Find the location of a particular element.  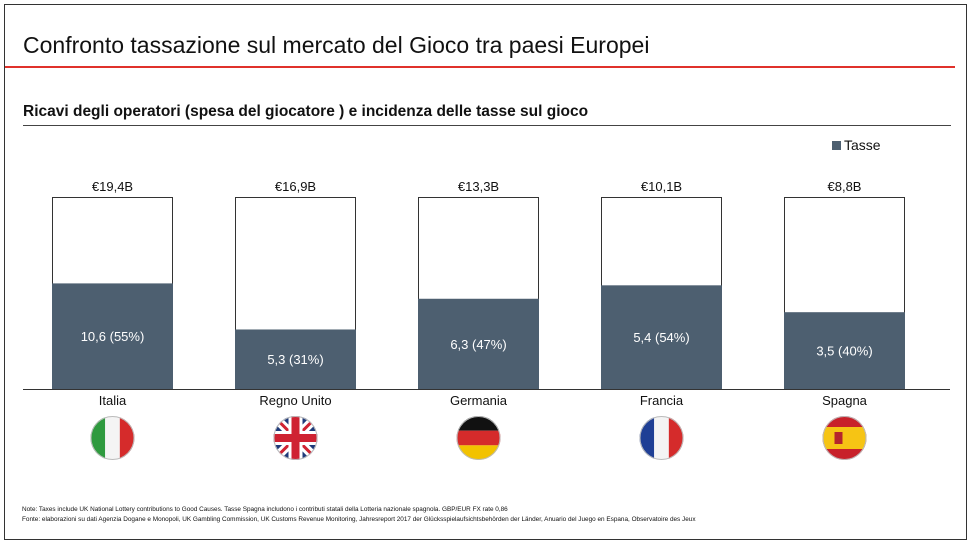

legend-swatch-tasse is located at coordinates (836, 145).